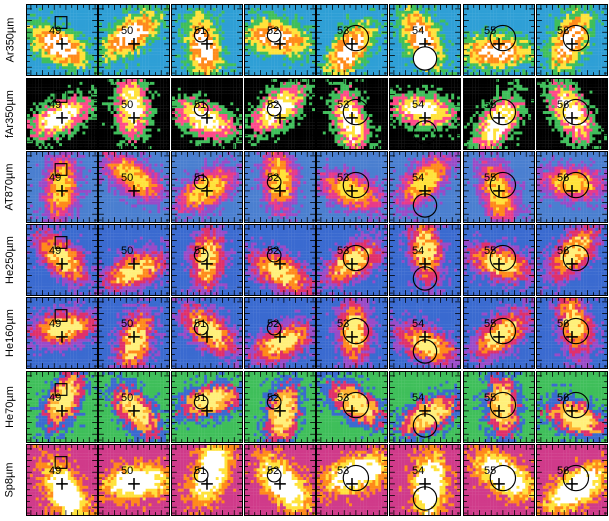 This screenshot has width=609, height=521. Describe the element at coordinates (10, 260) in the screenshot. I see `row-label: He250µm` at that location.